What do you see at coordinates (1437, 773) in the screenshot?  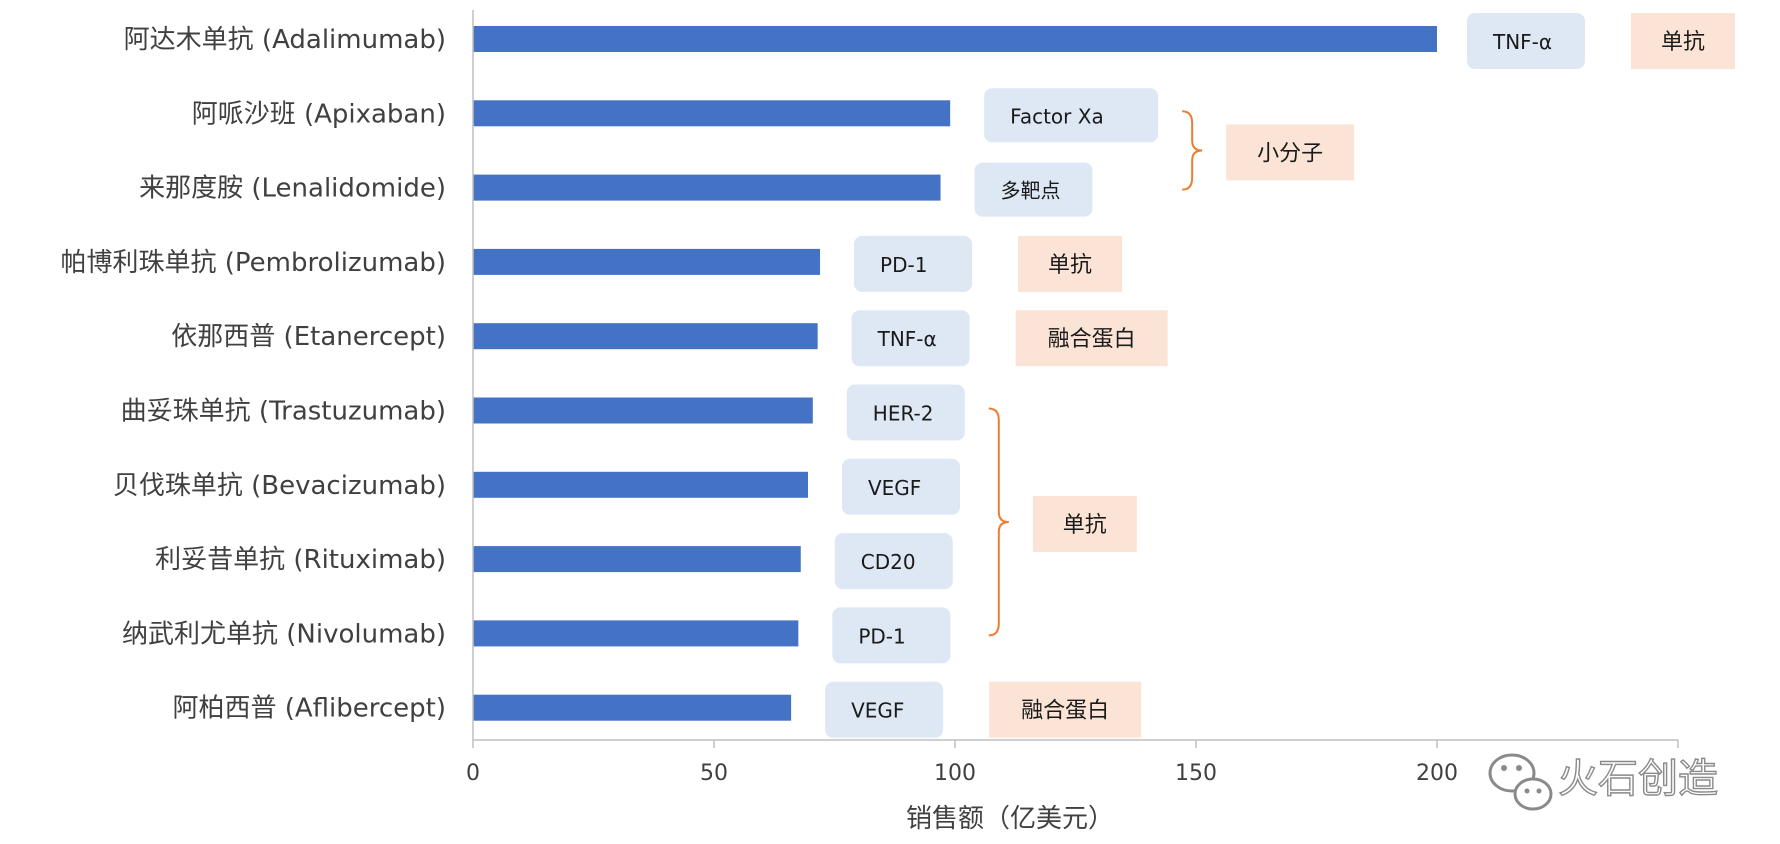 I see `x-tick-label: 200` at bounding box center [1437, 773].